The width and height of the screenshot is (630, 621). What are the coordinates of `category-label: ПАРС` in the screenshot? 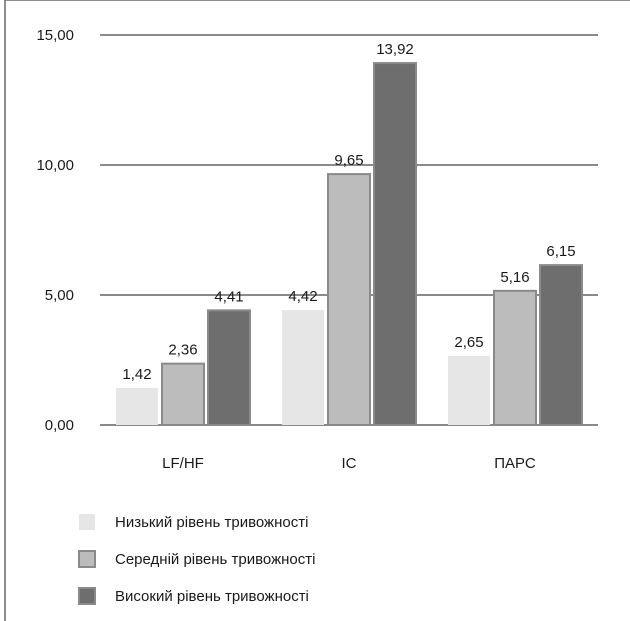 It's located at (515, 463).